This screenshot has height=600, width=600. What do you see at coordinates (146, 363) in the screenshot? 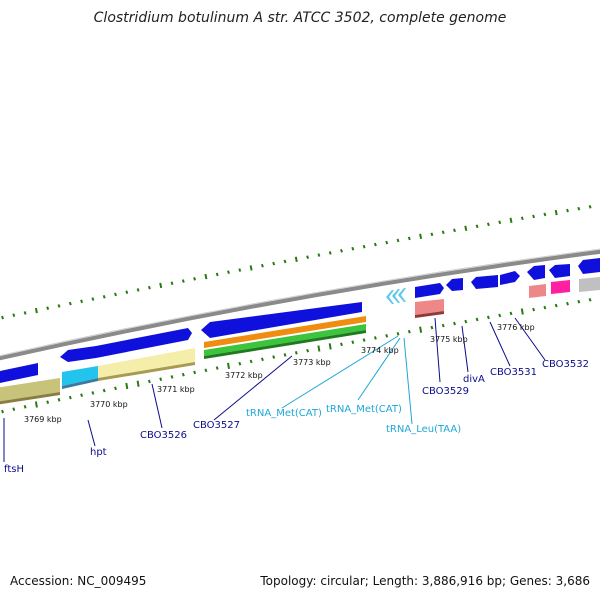
I see `feature-cream` at bounding box center [146, 363].